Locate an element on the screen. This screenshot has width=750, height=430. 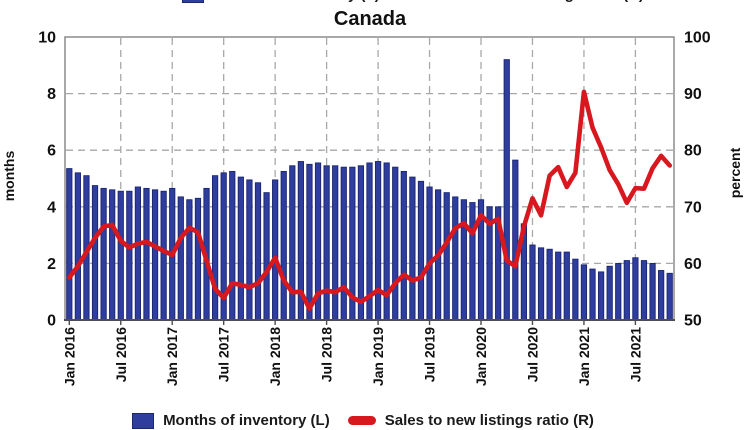
chart-title: Canada is located at coordinates (370, 19).